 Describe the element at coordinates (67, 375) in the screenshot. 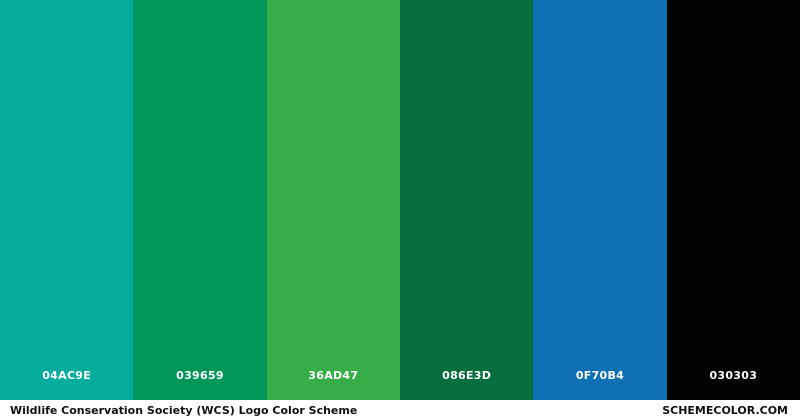

I see `hex-label: 04AC9E` at that location.